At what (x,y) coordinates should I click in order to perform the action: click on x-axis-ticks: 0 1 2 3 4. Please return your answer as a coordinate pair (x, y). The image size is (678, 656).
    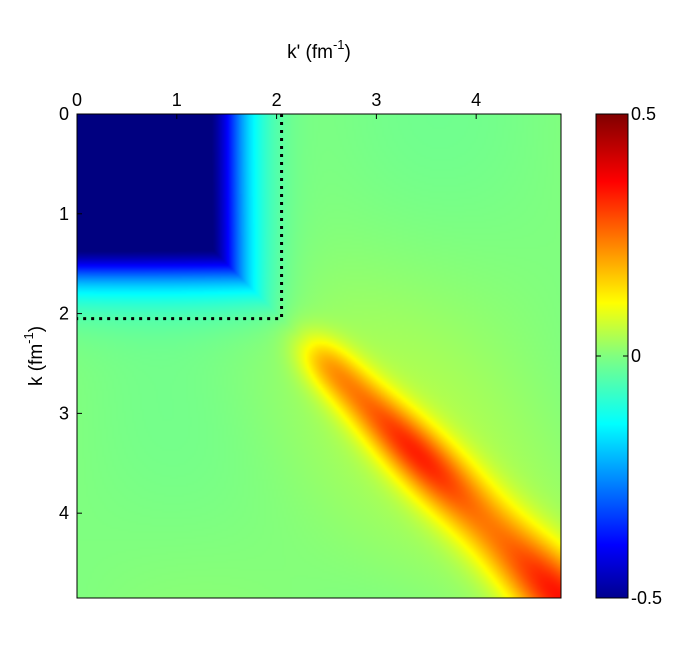
    Looking at the image, I should click on (276, 104).